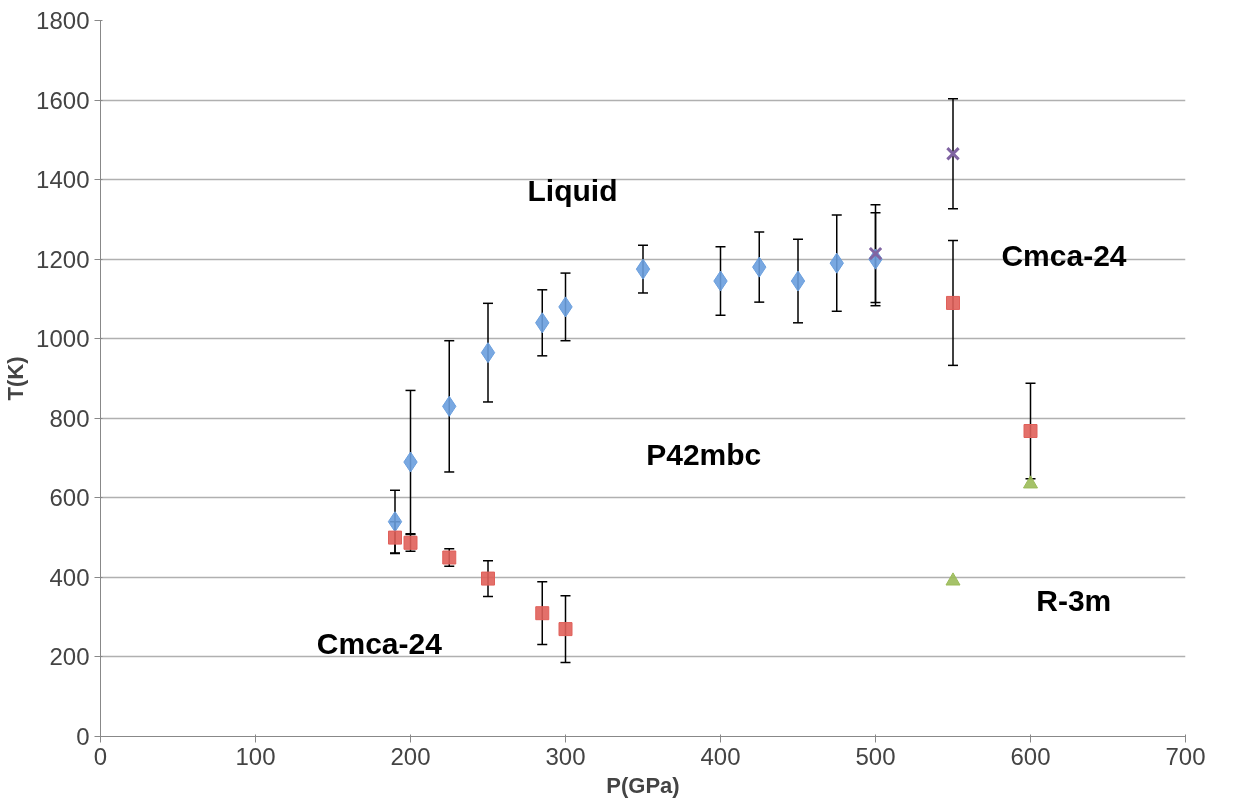  What do you see at coordinates (63, 20) in the screenshot?
I see `y-tick-label: 1800` at bounding box center [63, 20].